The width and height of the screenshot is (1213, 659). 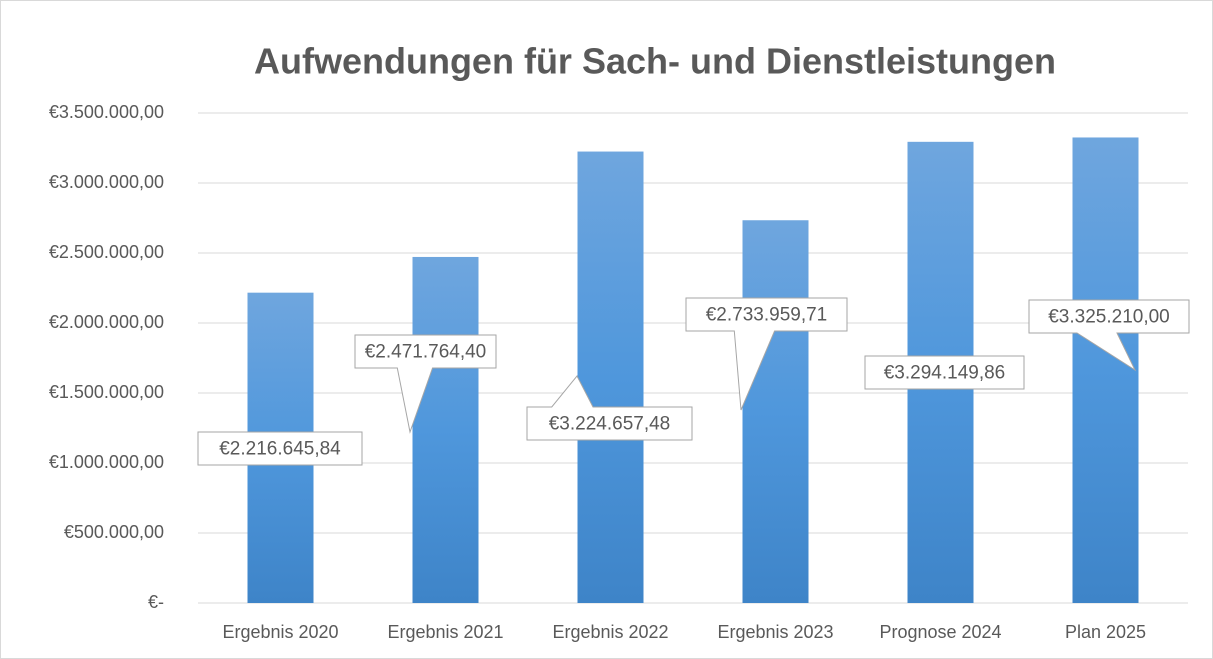 I want to click on data-label: €2.216.645,84, so click(x=280, y=449).